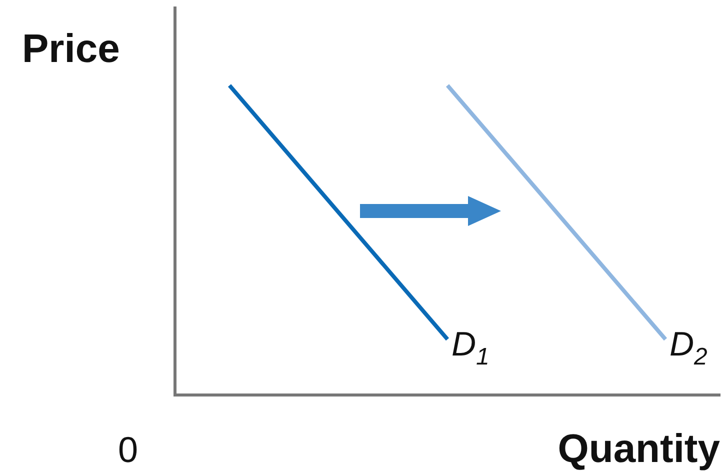 This screenshot has width=727, height=472. Describe the element at coordinates (639, 449) in the screenshot. I see `x-axis-title: Quantity` at that location.